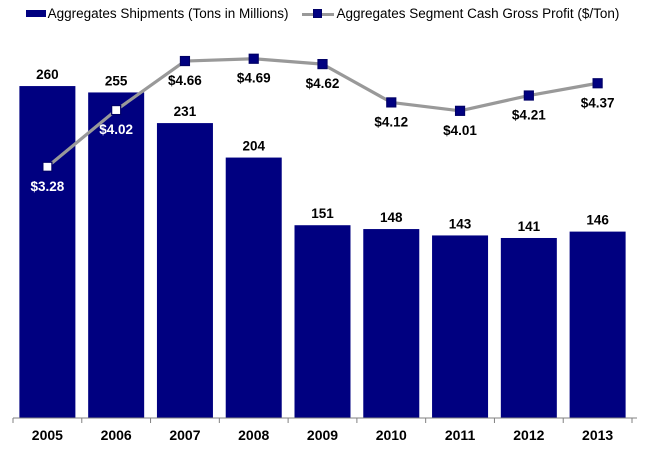 The image size is (645, 451). Describe the element at coordinates (529, 226) in the screenshot. I see `bar-label-2012: 141` at that location.